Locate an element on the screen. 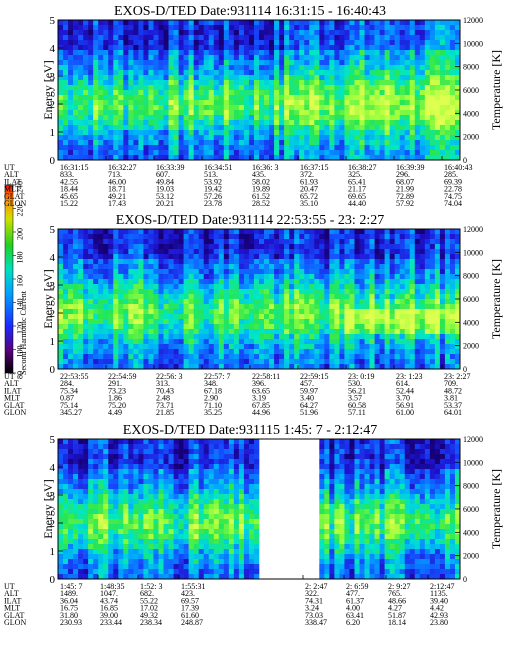 Image resolution: width=505 pixels, height=649 pixels. colorbar-tick-label: 80 is located at coordinates (20, 375).